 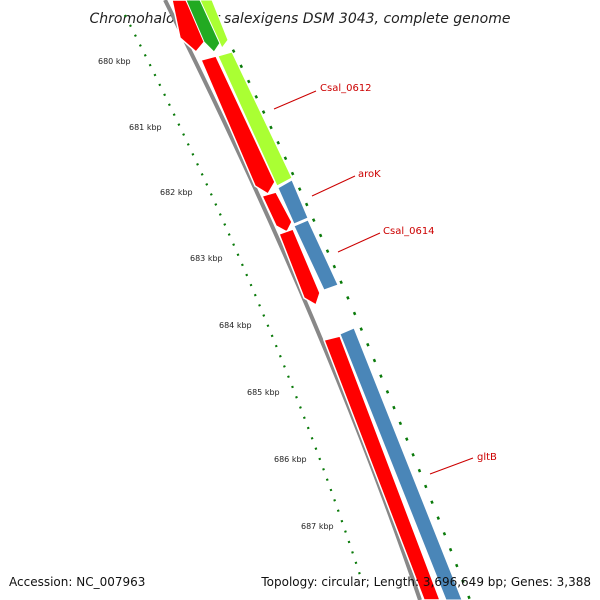 What do you see at coordinates (317, 526) in the screenshot?
I see `tick-label: 687 kbp` at bounding box center [317, 526].